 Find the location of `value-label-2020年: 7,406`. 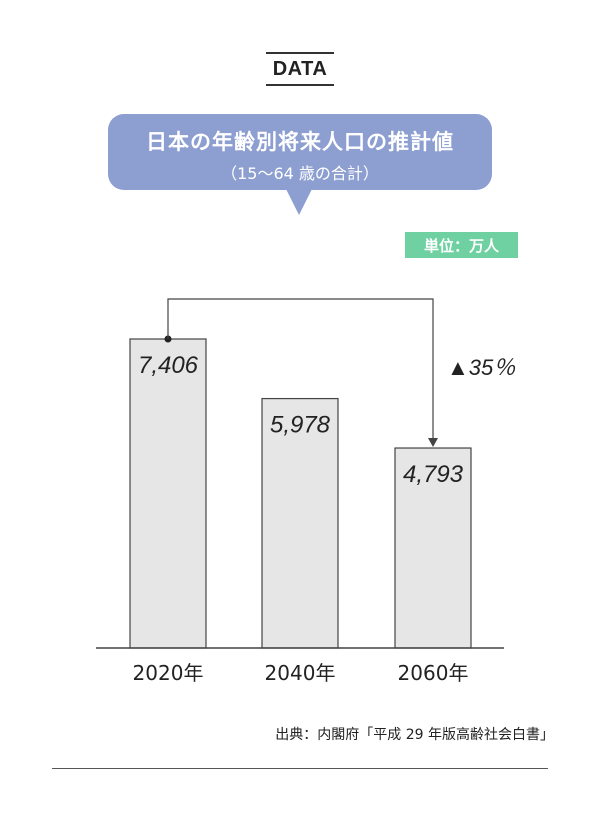

value-label-2020年: 7,406 is located at coordinates (168, 365).